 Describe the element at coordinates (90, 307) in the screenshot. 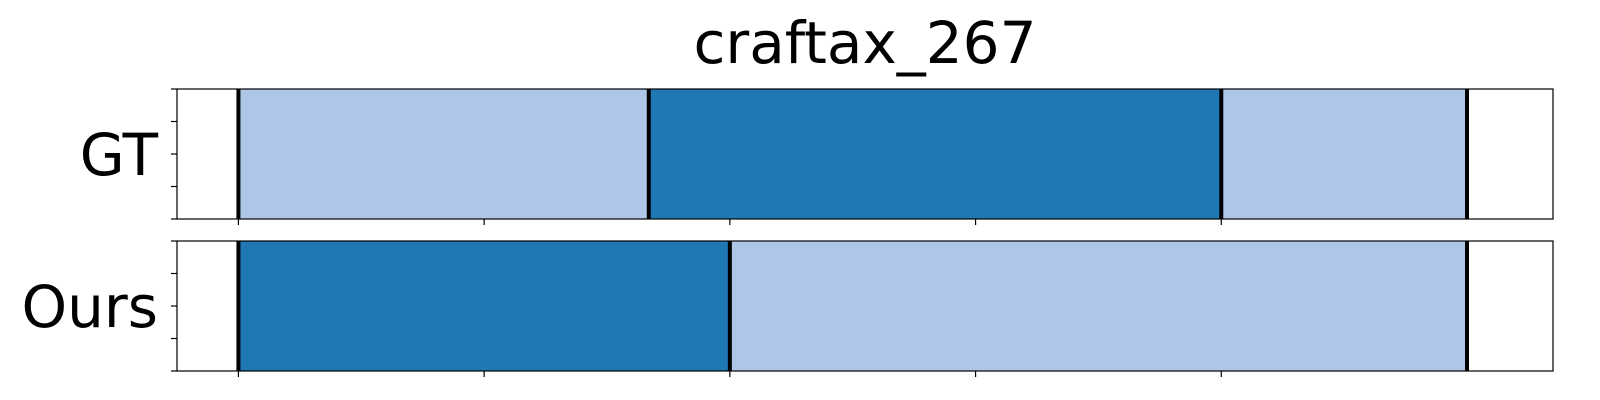

I see `row-label-ours: Ours` at that location.